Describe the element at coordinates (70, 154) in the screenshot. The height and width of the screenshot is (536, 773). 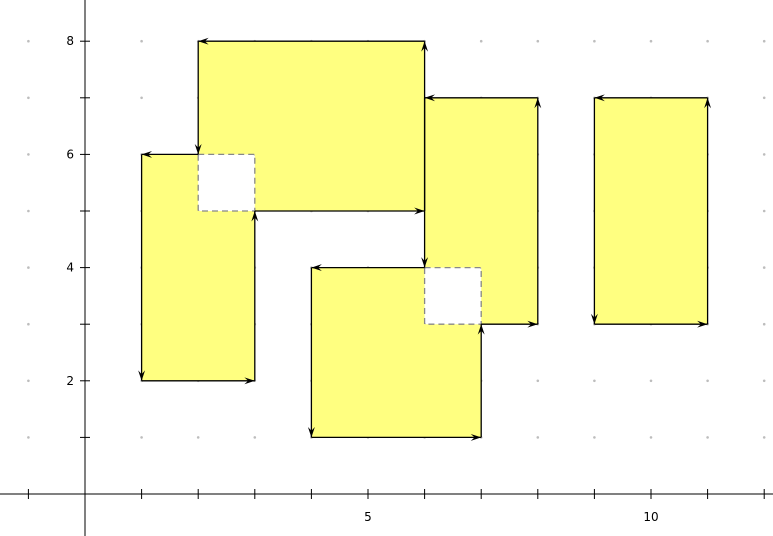
I see `y-tick-label: 6` at that location.